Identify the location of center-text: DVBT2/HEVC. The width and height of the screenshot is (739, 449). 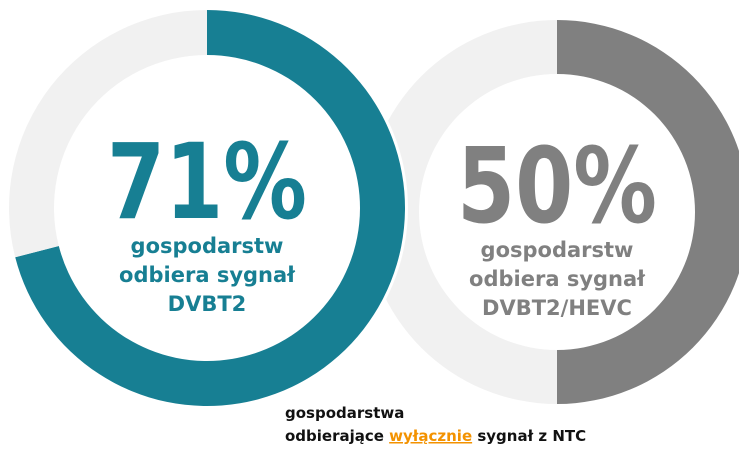
(557, 308).